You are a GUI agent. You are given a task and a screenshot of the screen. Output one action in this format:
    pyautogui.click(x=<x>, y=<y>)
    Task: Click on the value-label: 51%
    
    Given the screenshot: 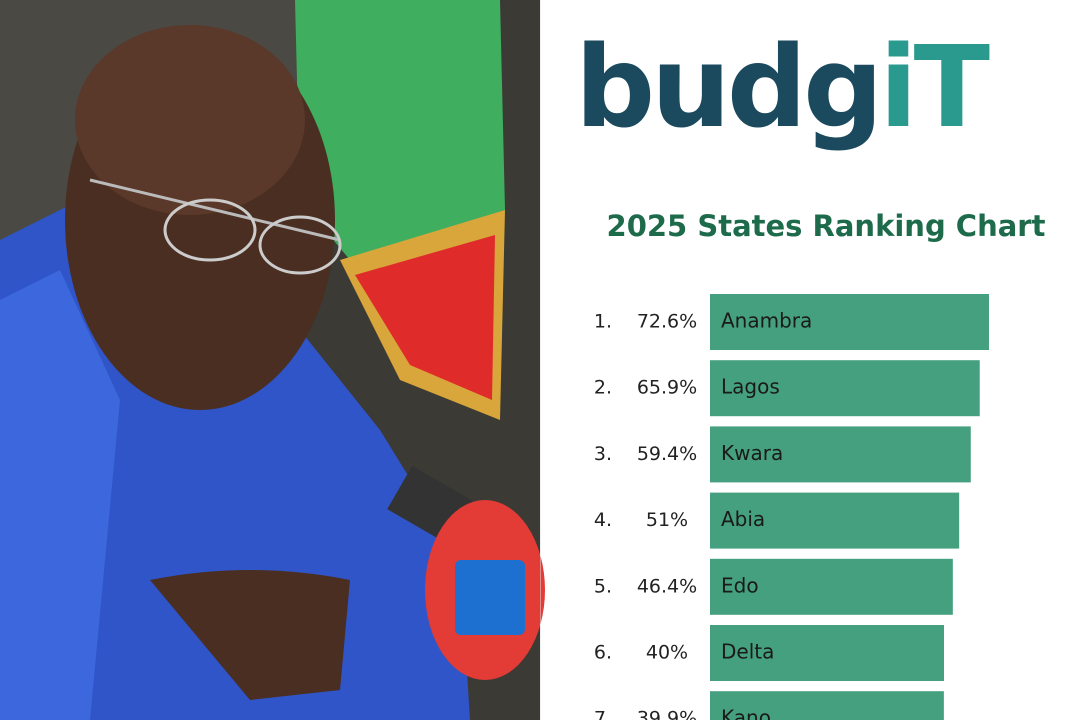 What is the action you would take?
    pyautogui.click(x=667, y=520)
    